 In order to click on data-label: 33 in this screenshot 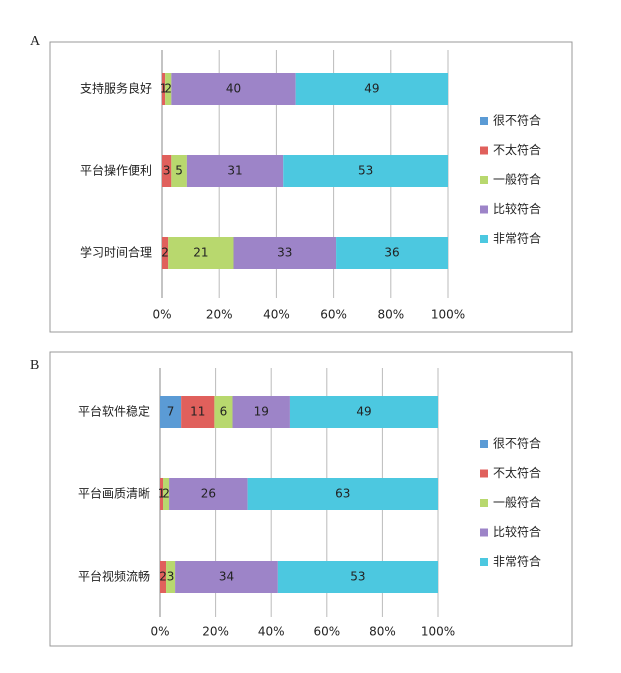, I will do `click(284, 253)`.